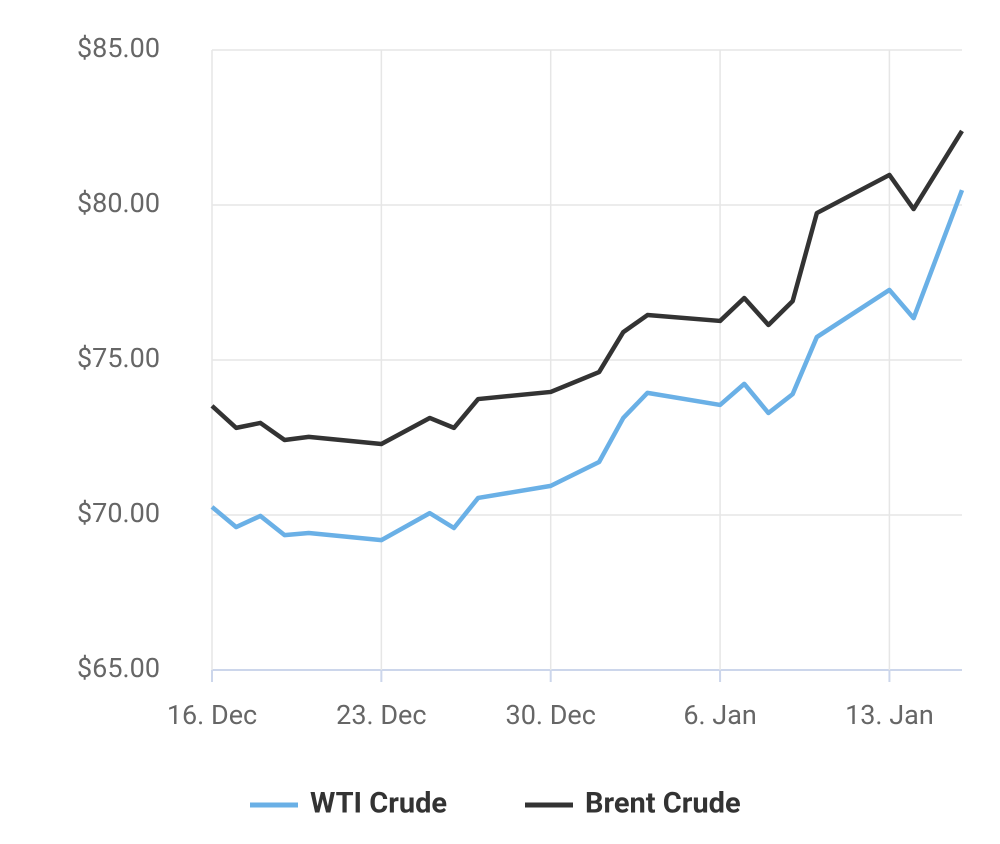  I want to click on x-tick-label: 13. Jan, so click(889, 715).